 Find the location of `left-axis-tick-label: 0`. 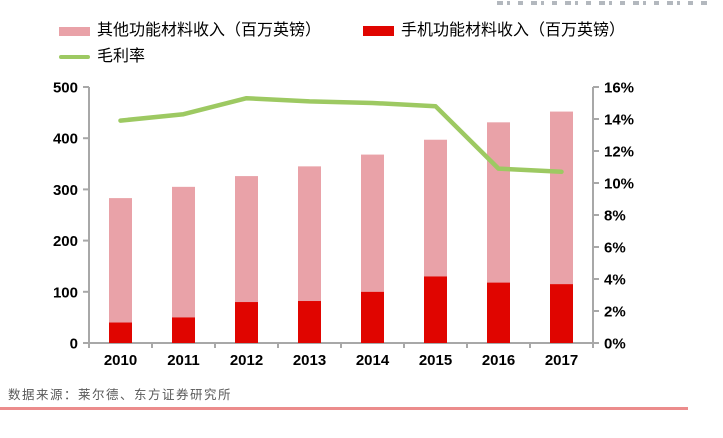

left-axis-tick-label: 0 is located at coordinates (74, 344).